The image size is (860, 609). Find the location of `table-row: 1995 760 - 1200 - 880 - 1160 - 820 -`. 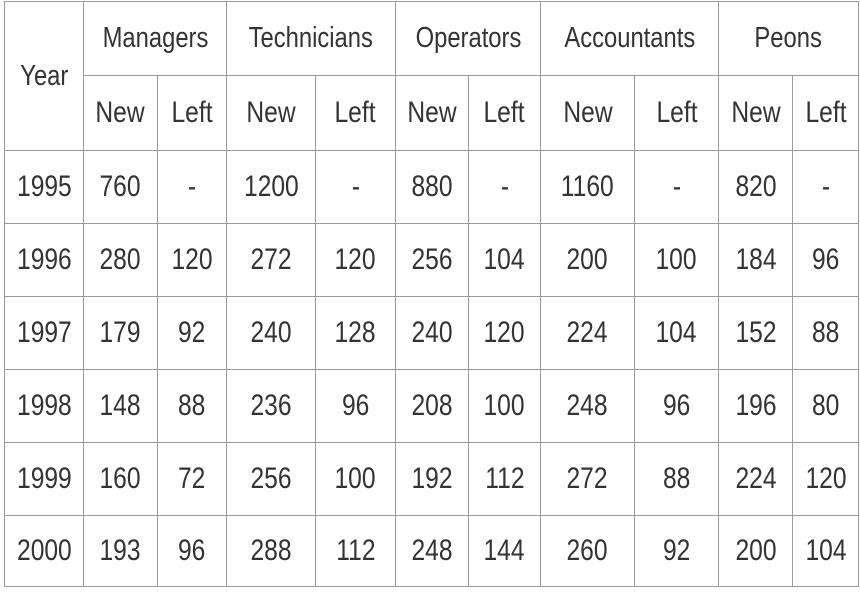

table-row: 1995 760 - 1200 - 880 - 1160 - 820 - is located at coordinates (432, 187).